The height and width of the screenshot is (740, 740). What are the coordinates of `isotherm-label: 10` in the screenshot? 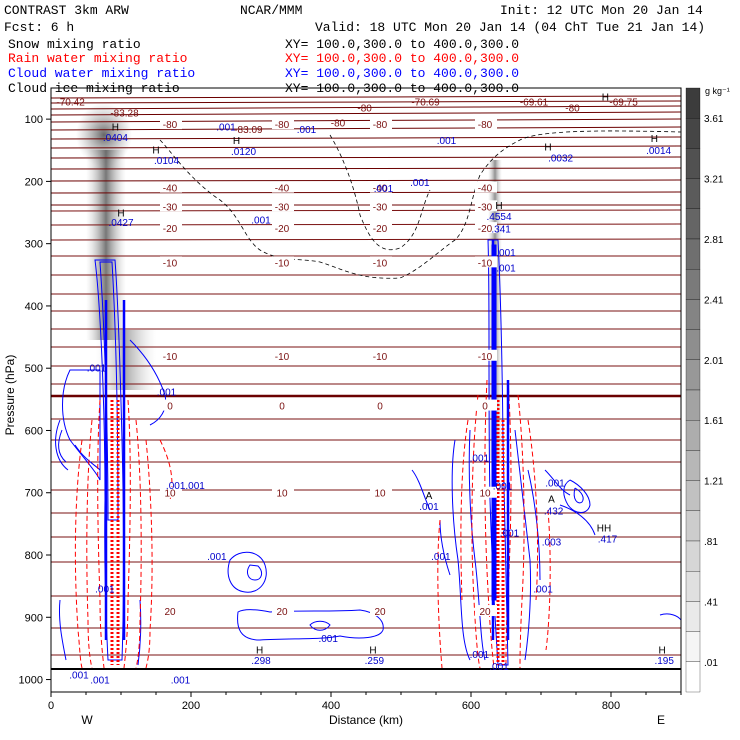 It's located at (282, 494).